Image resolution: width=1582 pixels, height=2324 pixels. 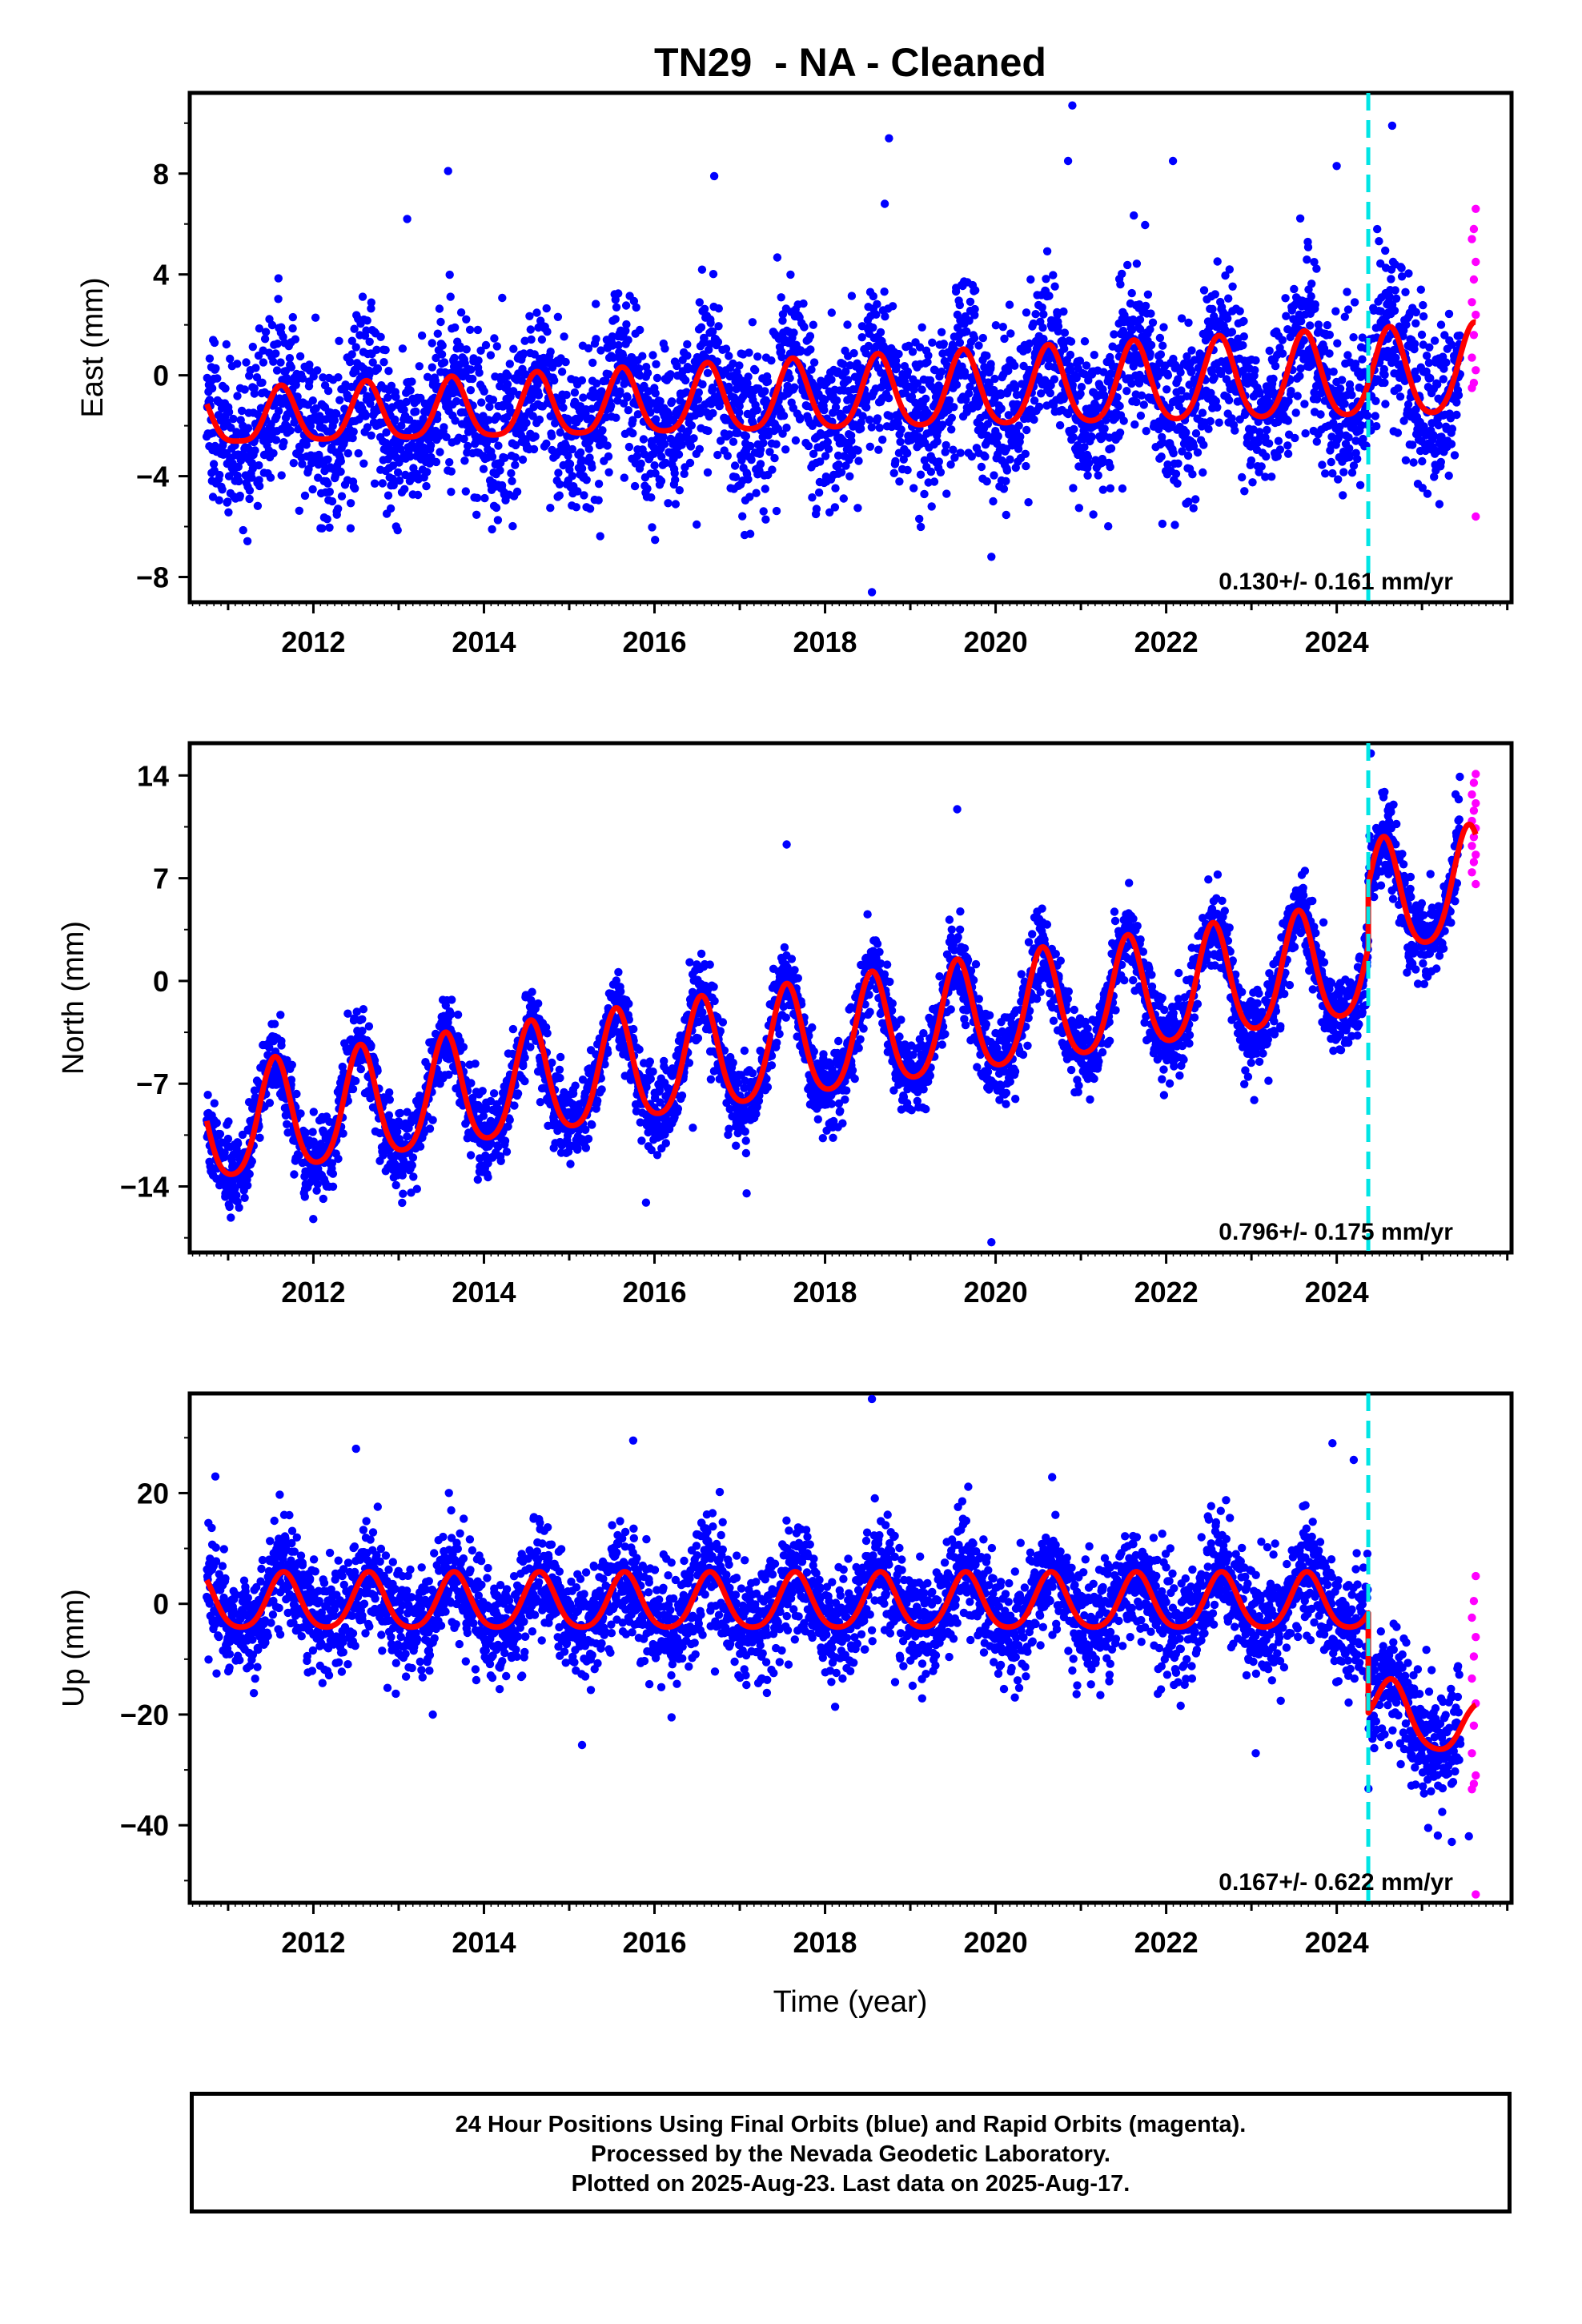 What do you see at coordinates (1474, 362) in the screenshot?
I see `east-rapid-orbit-points` at bounding box center [1474, 362].